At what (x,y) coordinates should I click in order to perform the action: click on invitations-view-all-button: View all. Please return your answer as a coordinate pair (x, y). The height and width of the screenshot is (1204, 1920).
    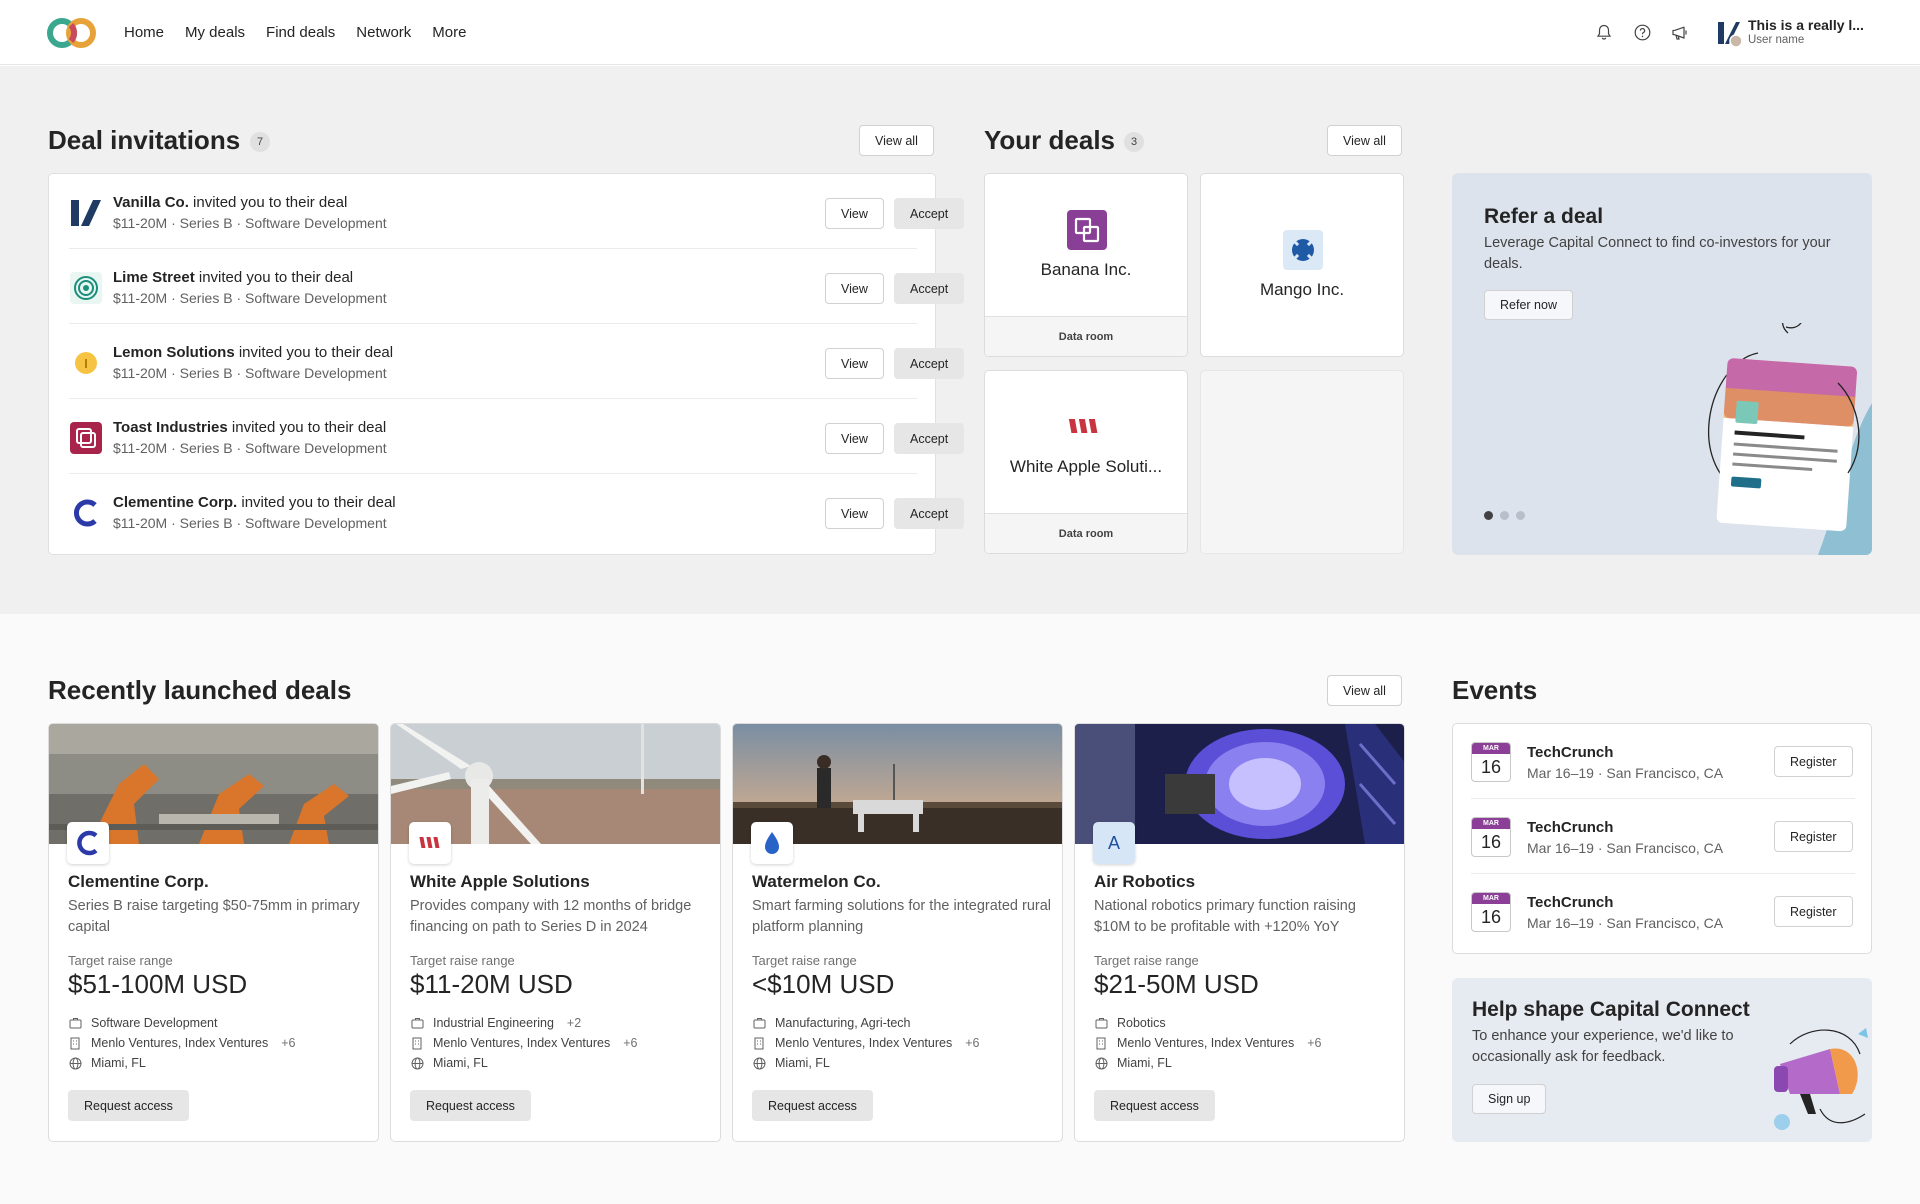
    Looking at the image, I should click on (896, 140).